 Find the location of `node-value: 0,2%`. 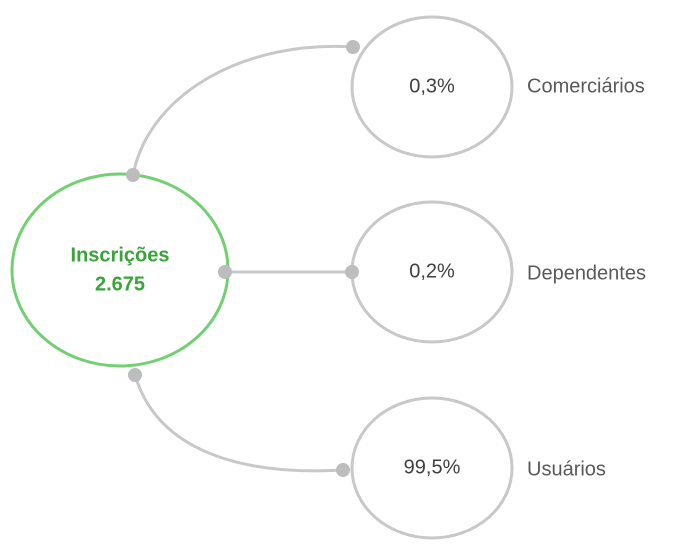

node-value: 0,2% is located at coordinates (432, 271).